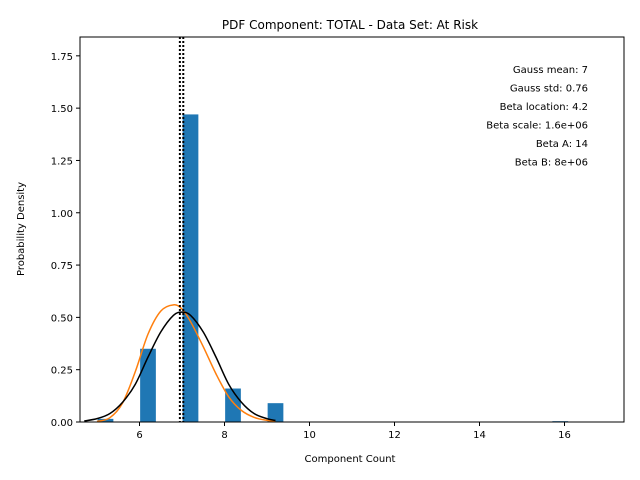 The width and height of the screenshot is (640, 480). What do you see at coordinates (224, 435) in the screenshot?
I see `x-tick-label: 8` at bounding box center [224, 435].